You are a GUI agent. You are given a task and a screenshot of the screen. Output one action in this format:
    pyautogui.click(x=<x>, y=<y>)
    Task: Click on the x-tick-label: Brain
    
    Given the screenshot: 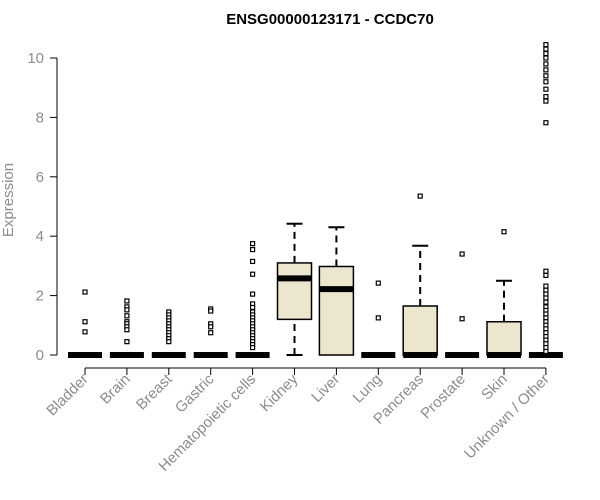 What is the action you would take?
    pyautogui.click(x=115, y=389)
    